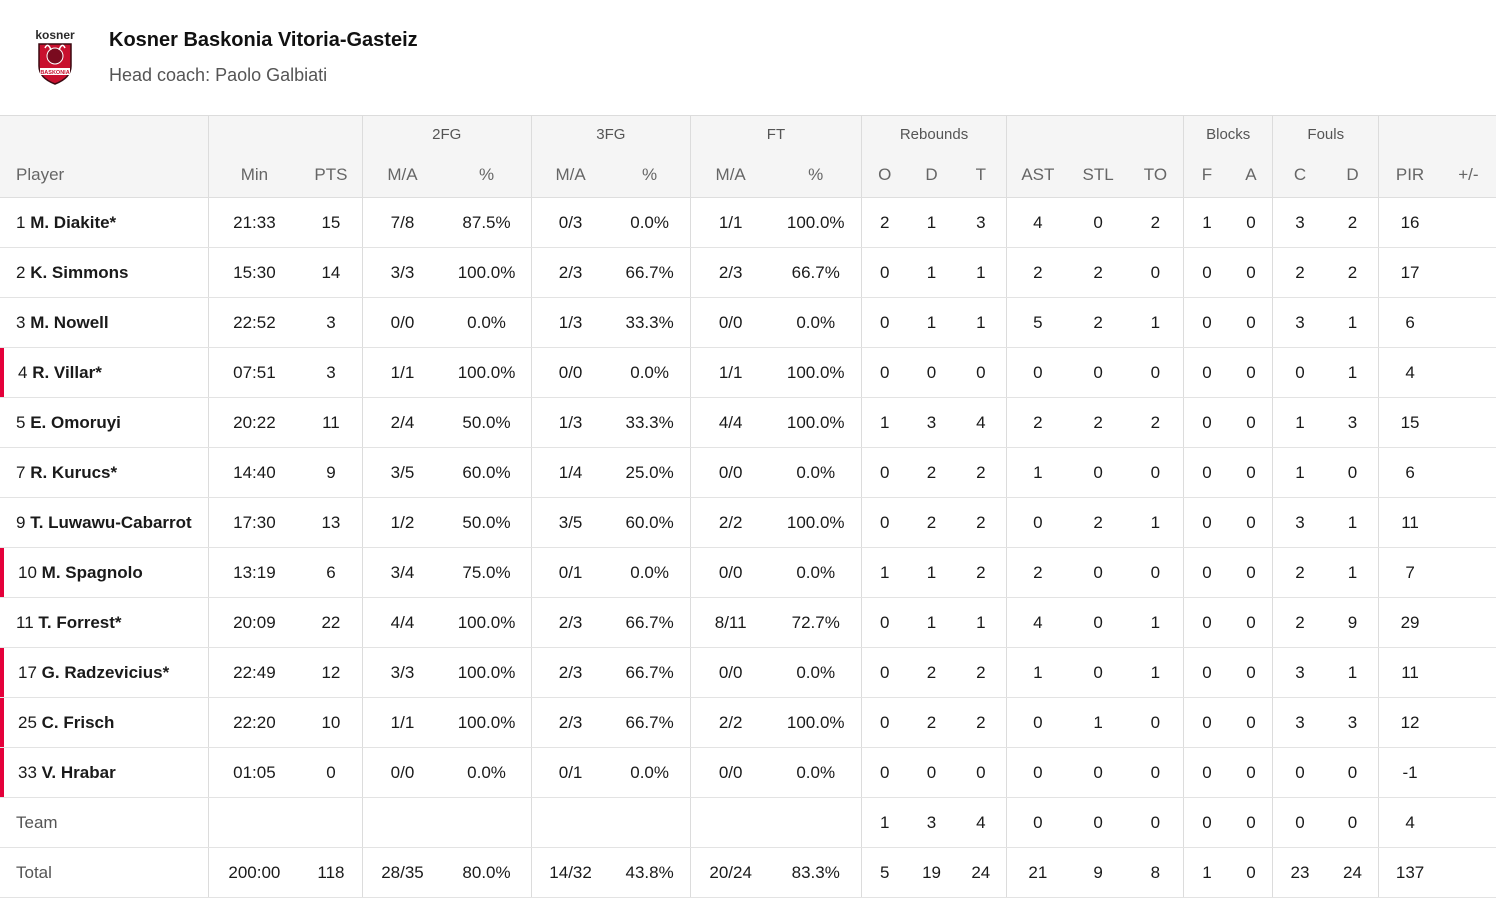 The image size is (1496, 898). Describe the element at coordinates (1037, 175) in the screenshot. I see `col-ast: AST` at that location.